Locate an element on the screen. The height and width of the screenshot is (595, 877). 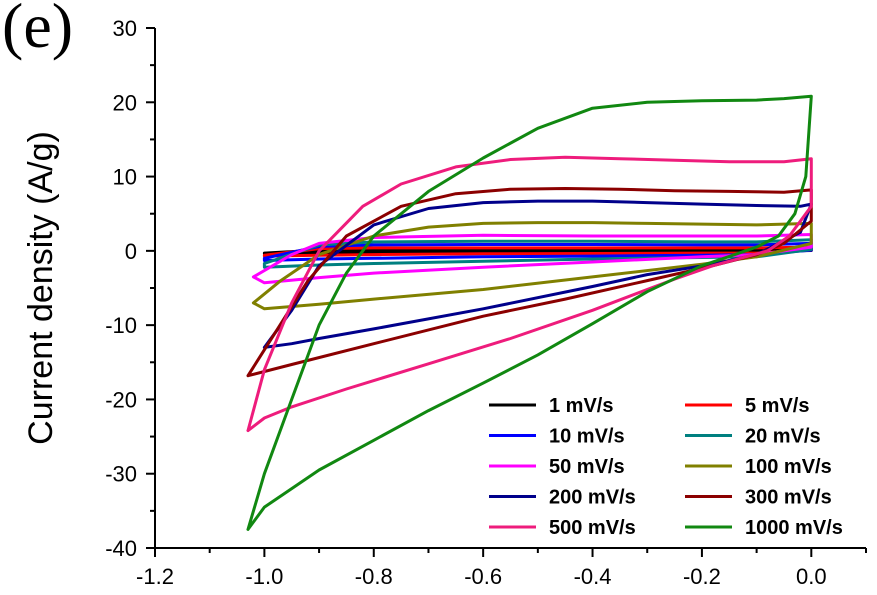
x-tick-label: -1.2 is located at coordinates (155, 576).